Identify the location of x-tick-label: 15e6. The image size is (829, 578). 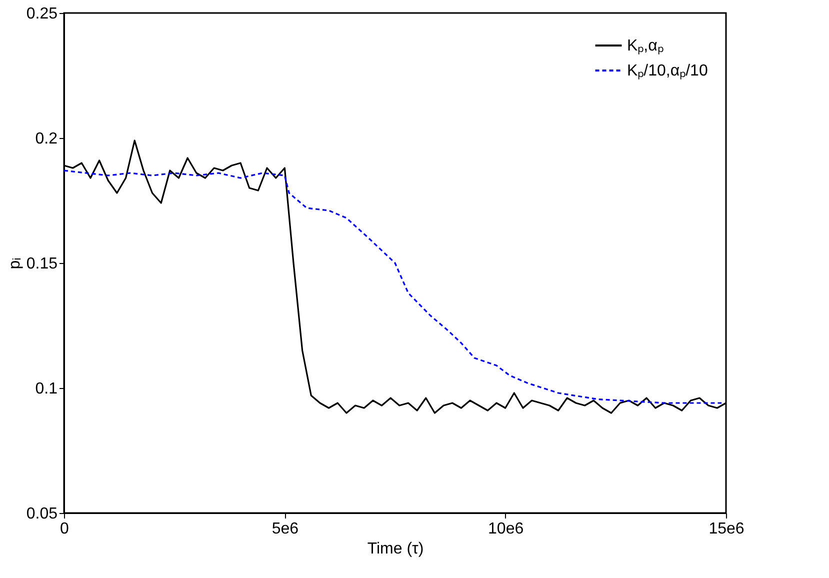
(726, 529).